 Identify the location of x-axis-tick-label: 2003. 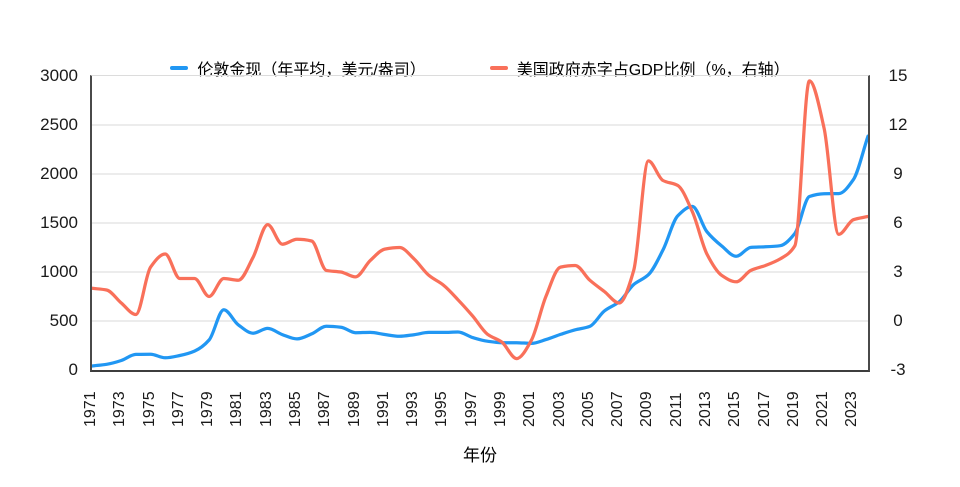
(559, 409).